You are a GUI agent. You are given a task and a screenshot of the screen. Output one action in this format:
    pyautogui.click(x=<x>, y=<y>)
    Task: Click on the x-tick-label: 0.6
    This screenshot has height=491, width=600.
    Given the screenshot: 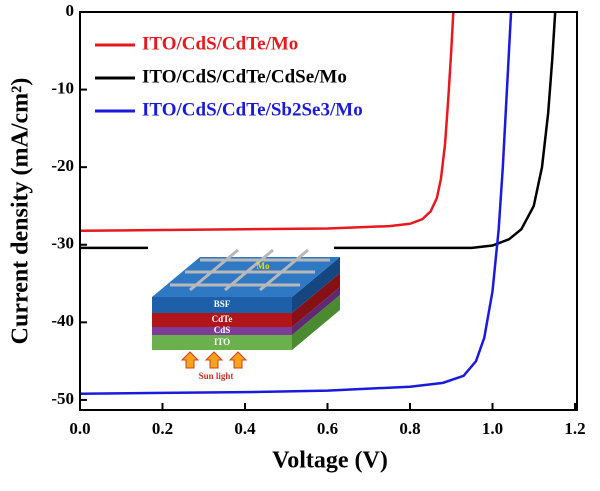 What is the action you would take?
    pyautogui.click(x=327, y=428)
    